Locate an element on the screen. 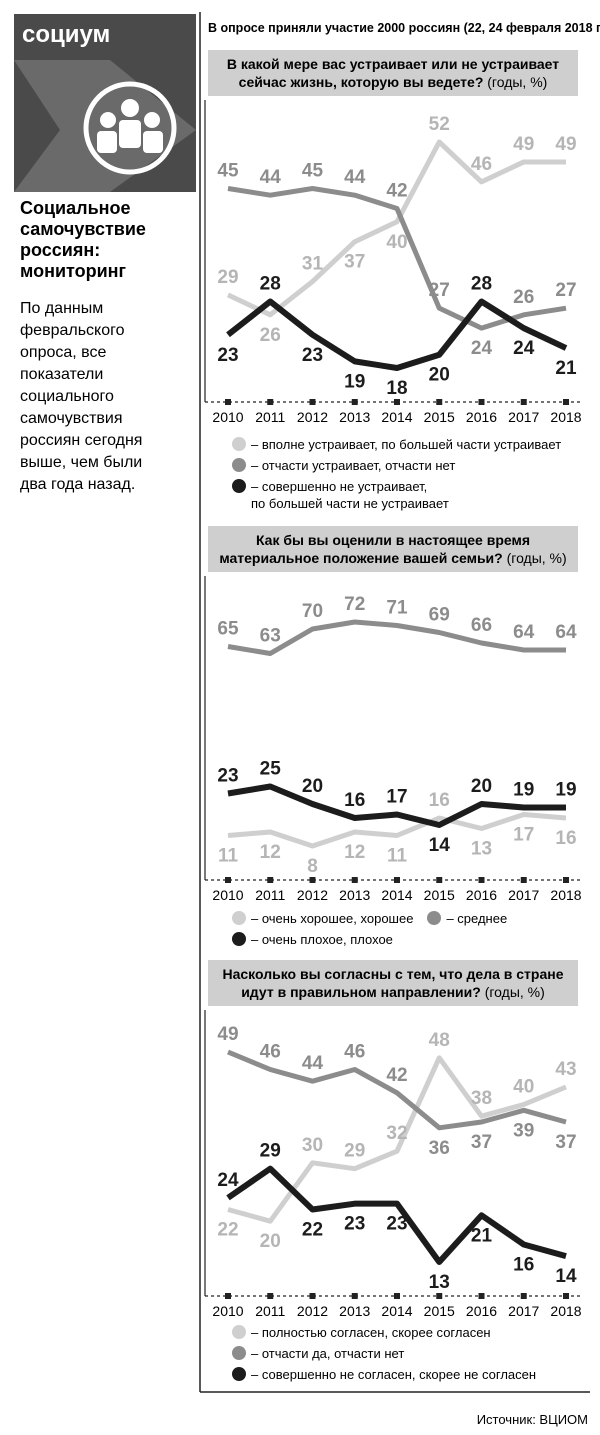  data-label: 63 is located at coordinates (270, 636).